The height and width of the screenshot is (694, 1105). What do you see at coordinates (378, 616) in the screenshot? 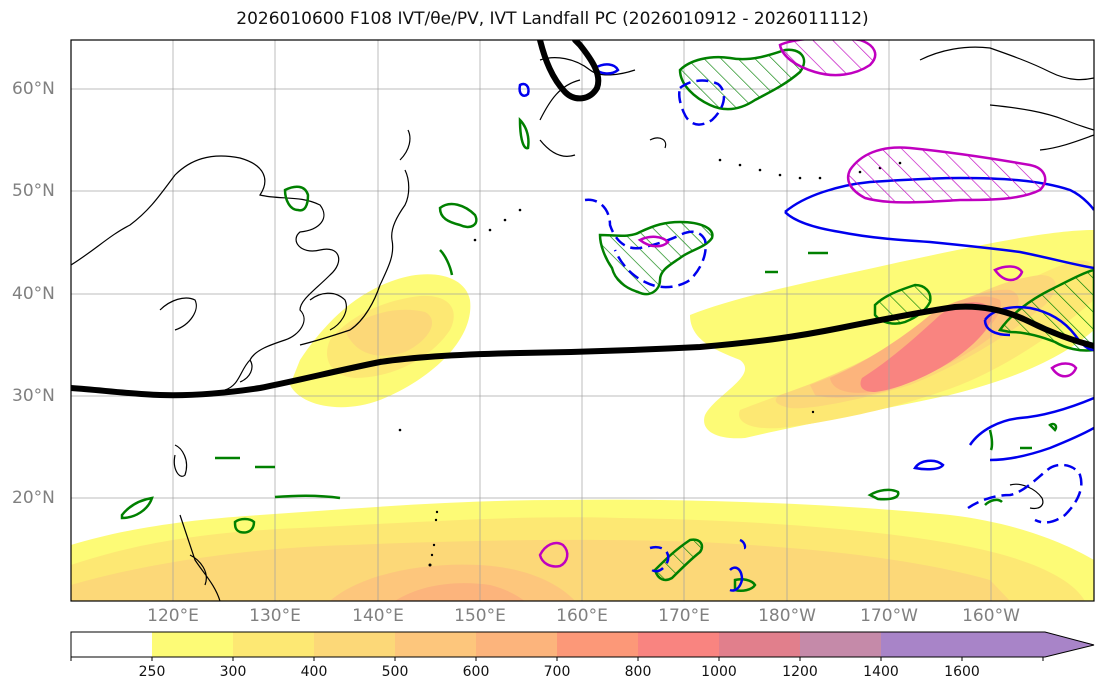
I see `lon-label-140e: 140°E` at bounding box center [378, 616].